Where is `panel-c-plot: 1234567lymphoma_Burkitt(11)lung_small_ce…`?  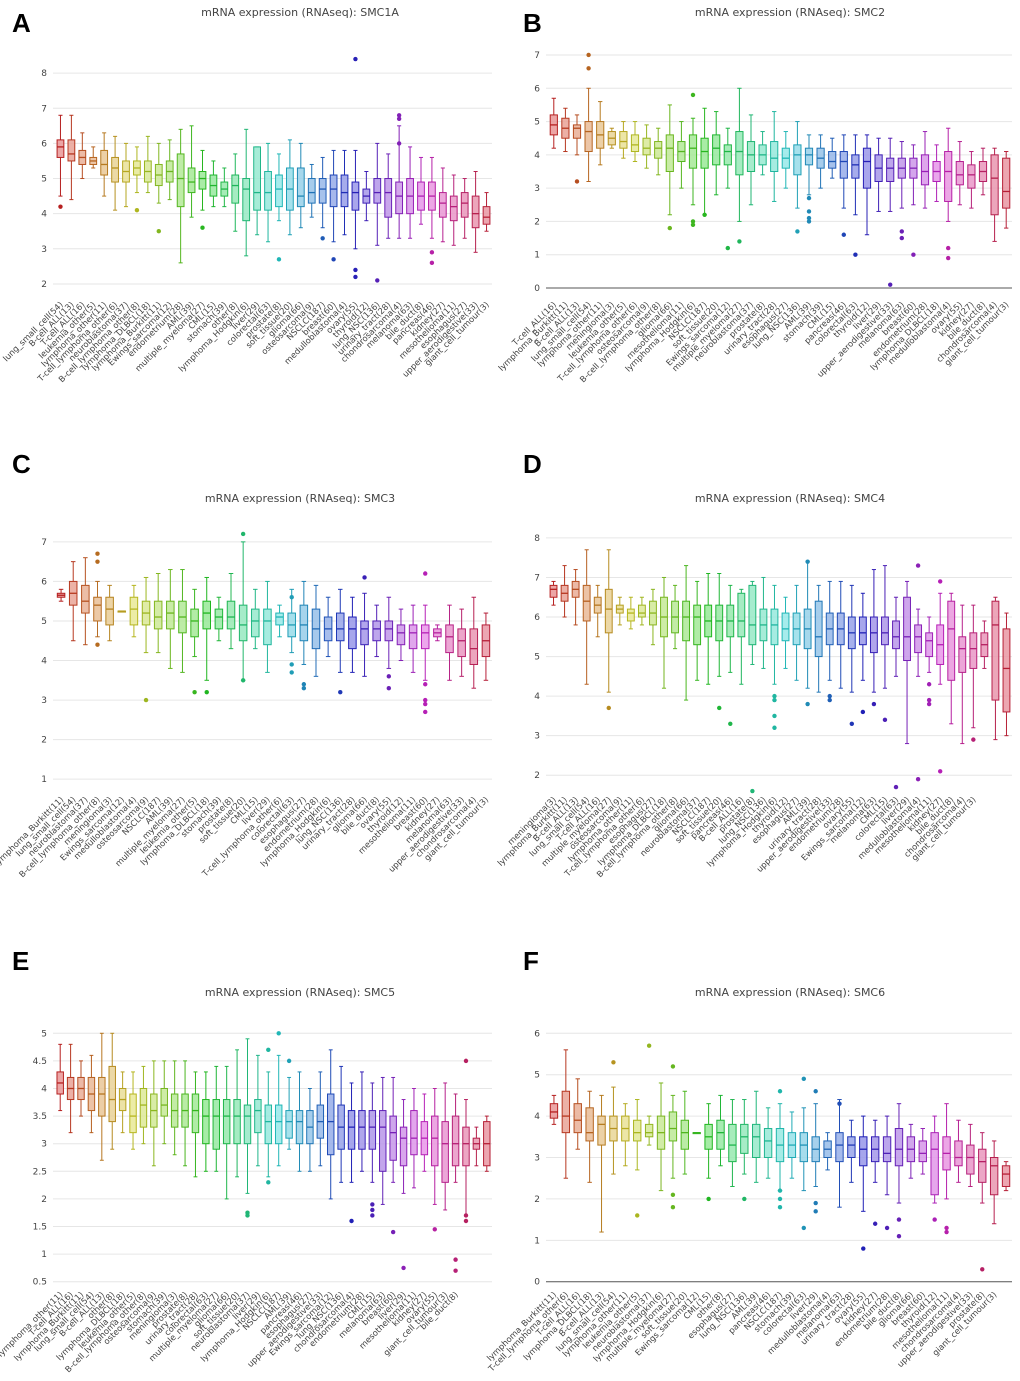 panel-c-plot: 1234567lymphoma_Burkitt(11)lung_small_ce… is located at coordinates (246, 705).